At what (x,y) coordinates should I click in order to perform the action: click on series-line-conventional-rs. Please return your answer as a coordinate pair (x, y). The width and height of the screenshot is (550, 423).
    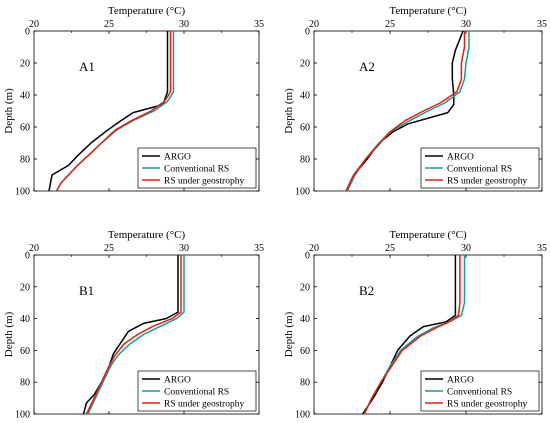
    Looking at the image, I should click on (136, 335).